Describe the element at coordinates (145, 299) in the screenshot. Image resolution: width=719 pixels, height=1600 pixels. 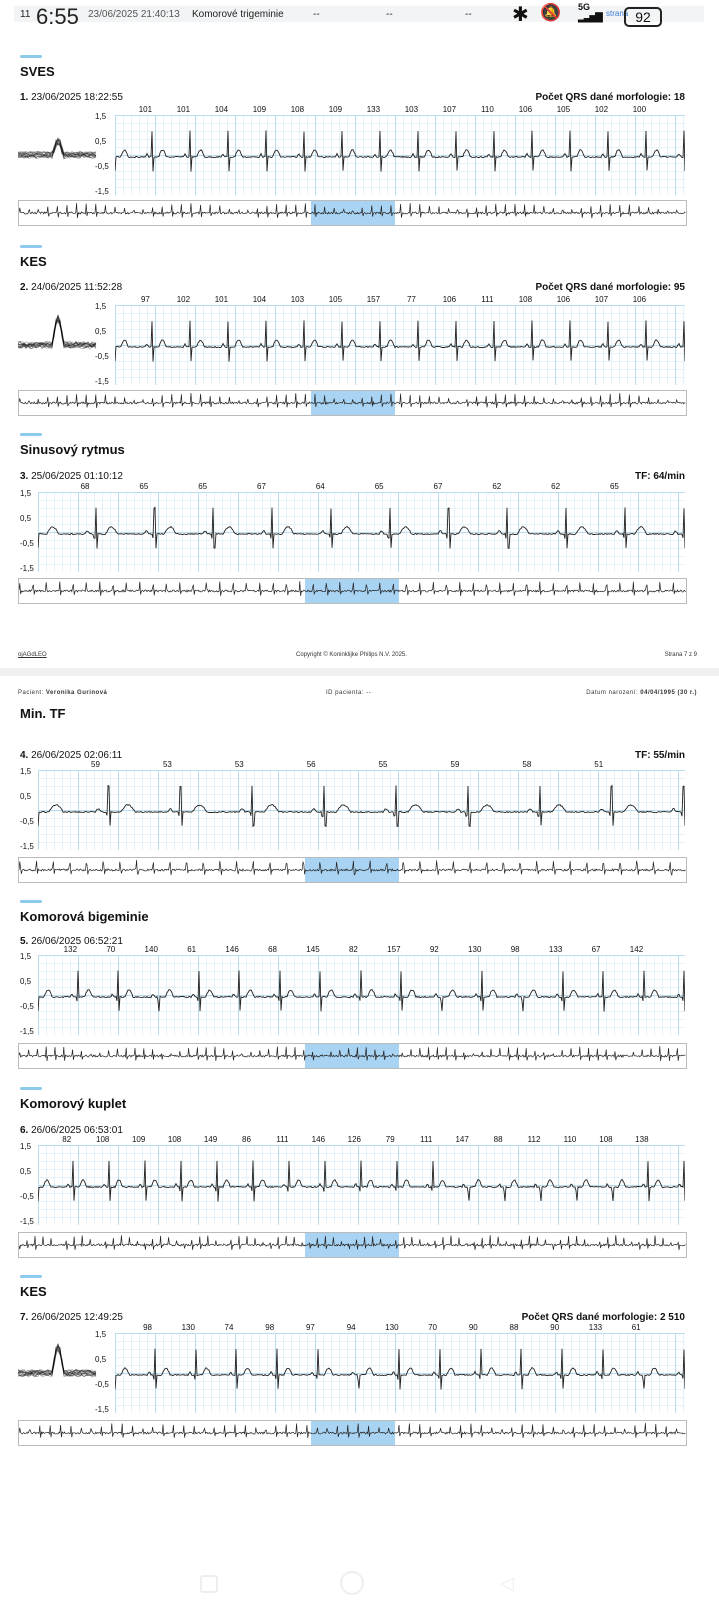
I see `rr-rate-label: 97` at that location.